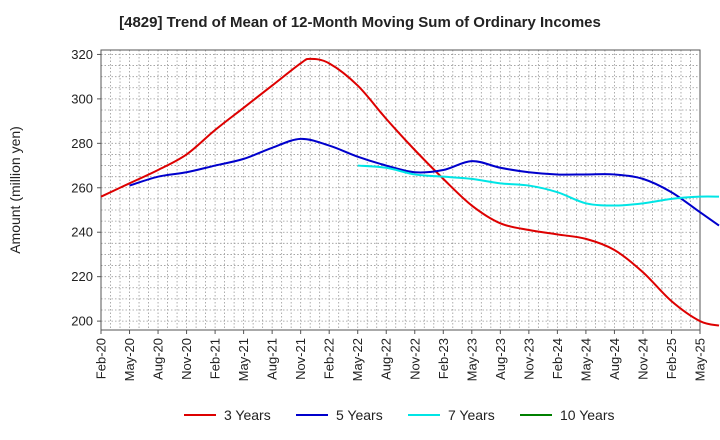 Image resolution: width=720 pixels, height=440 pixels. I want to click on y-tick-label: 280, so click(82, 143).